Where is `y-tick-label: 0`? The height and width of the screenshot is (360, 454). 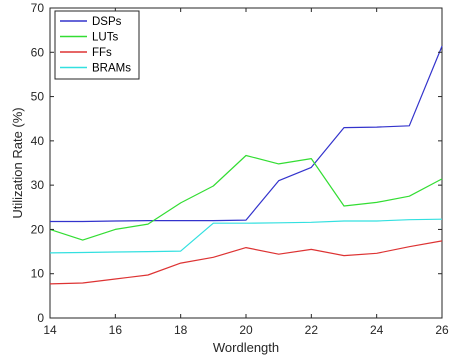 y-tick-label: 0 is located at coordinates (40, 318).